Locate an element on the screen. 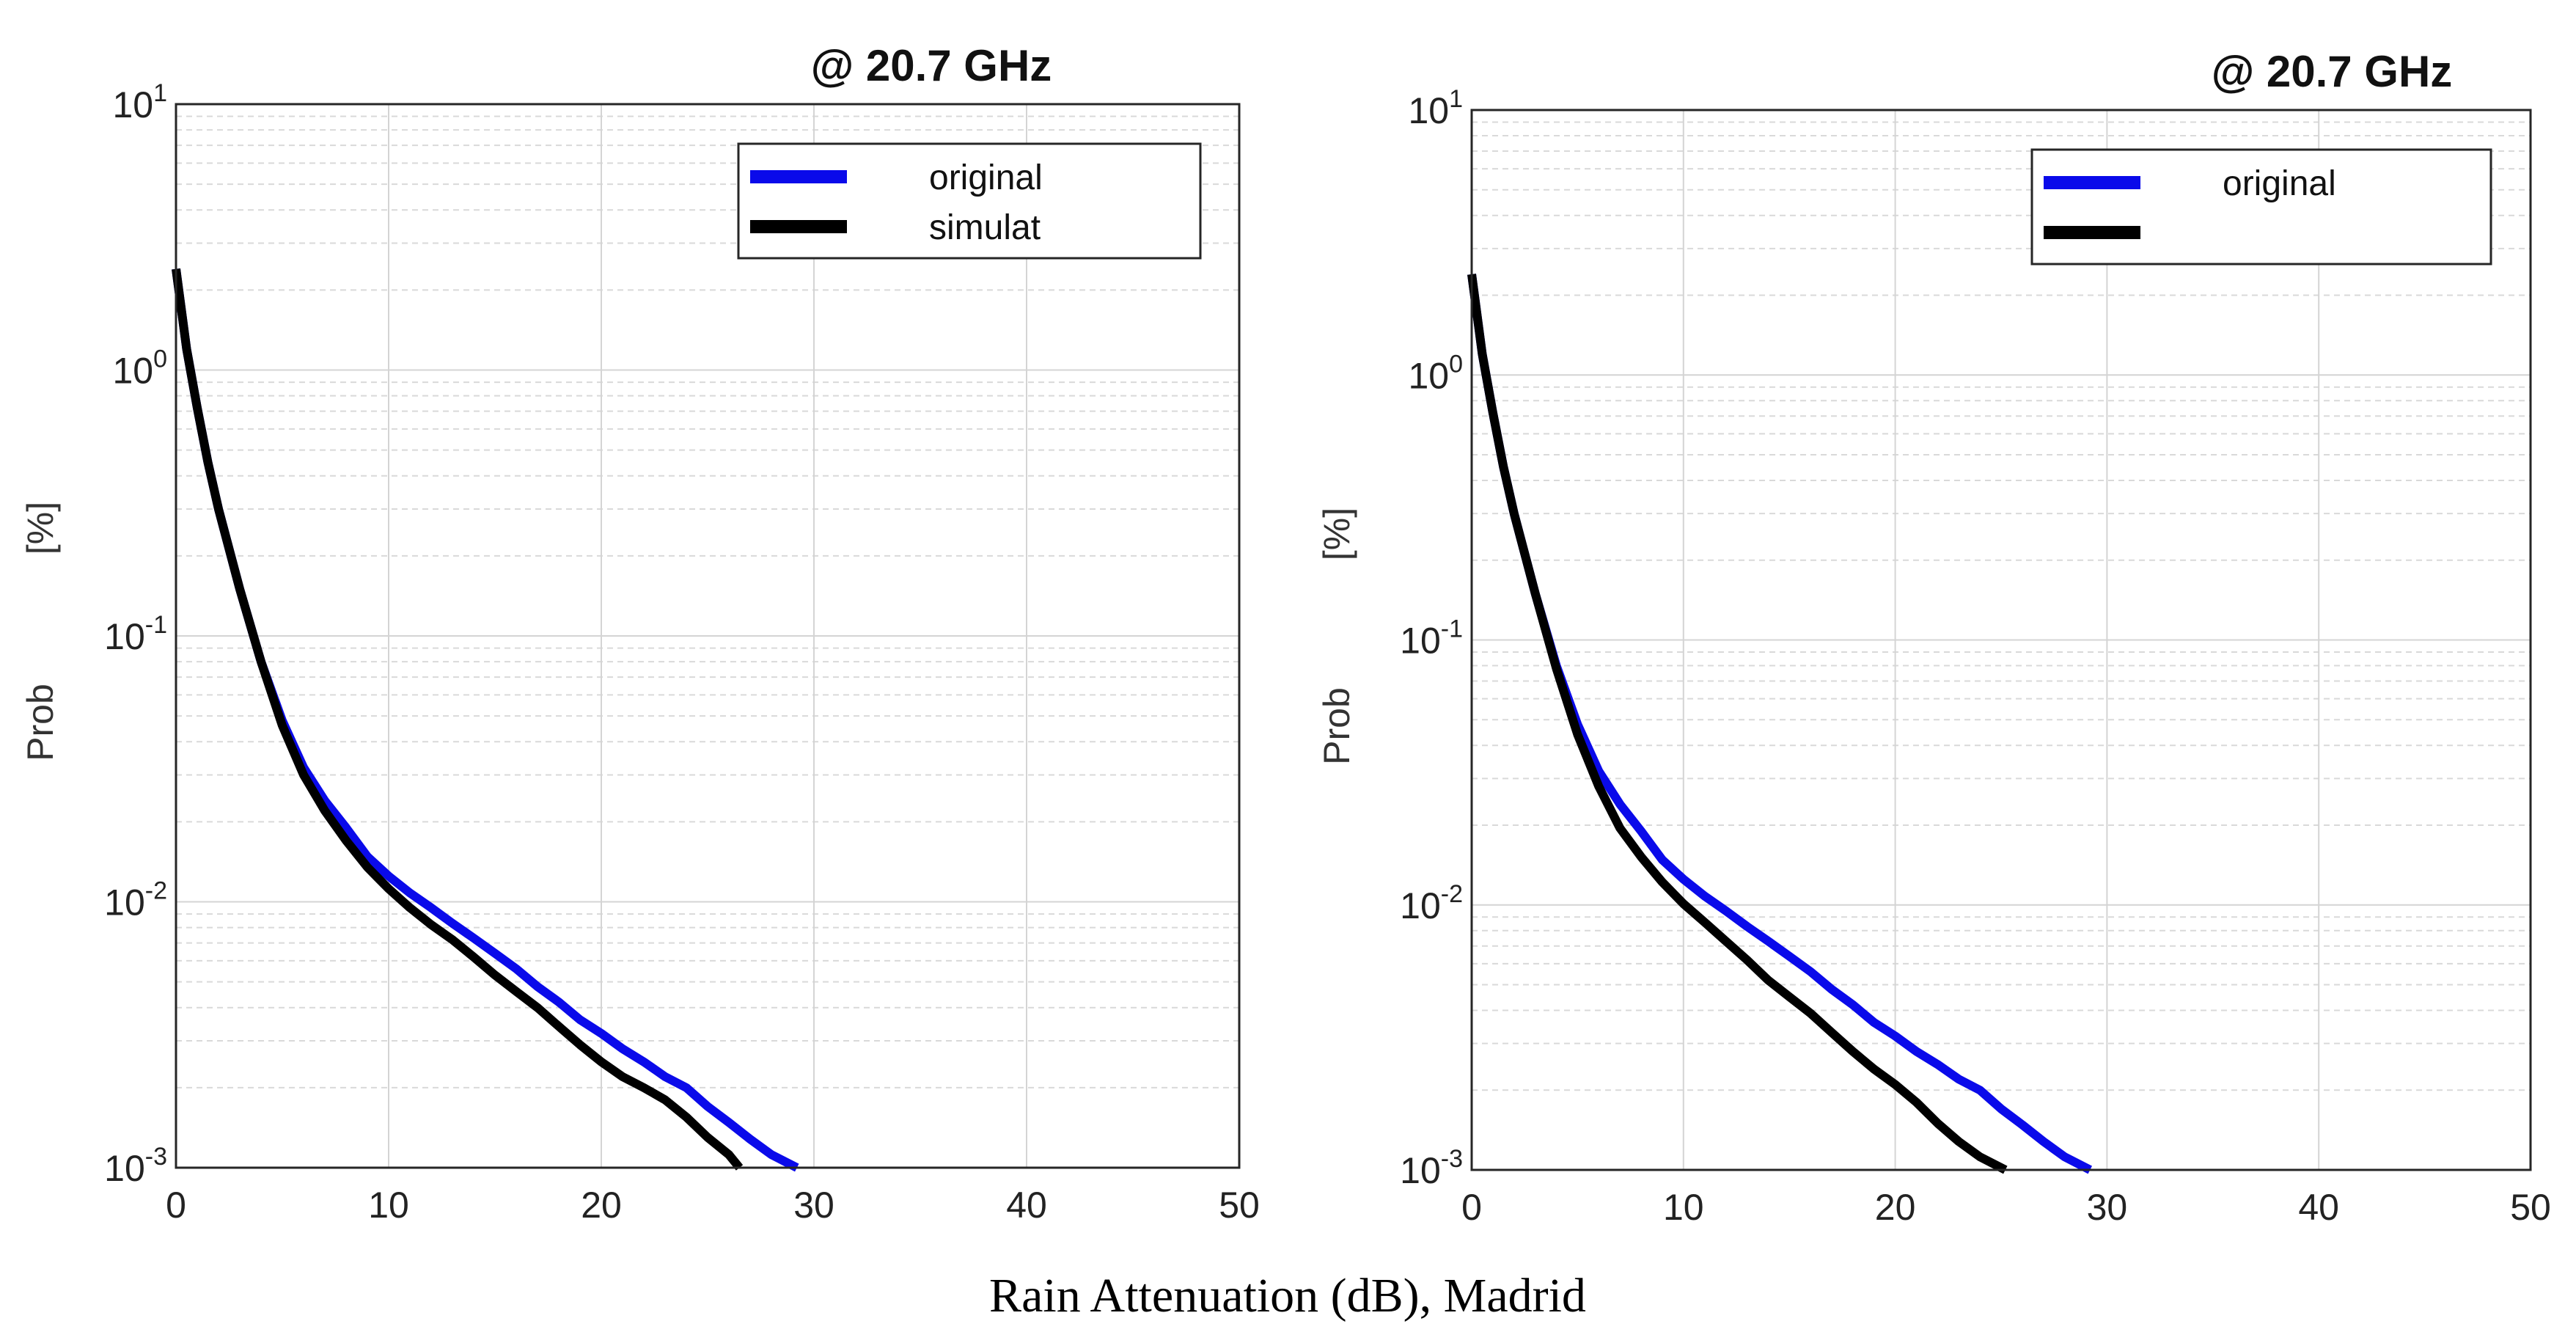 This screenshot has height=1343, width=2576. legend: original simulat is located at coordinates (970, 201).